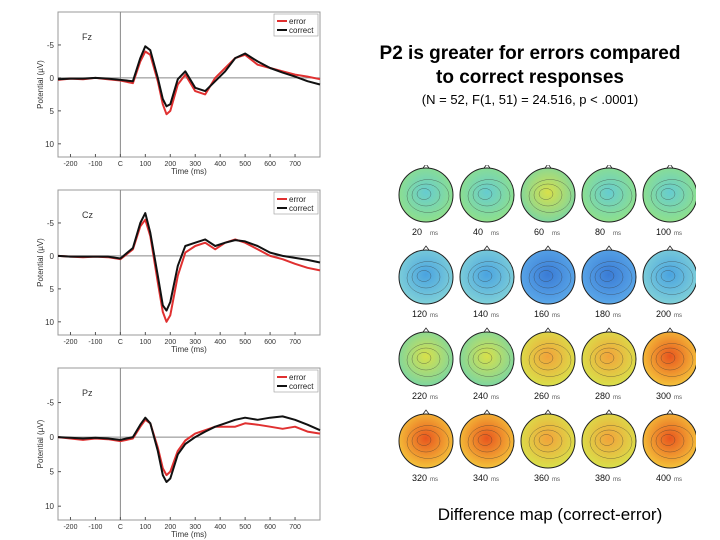 The image size is (720, 540). Describe the element at coordinates (419, 478) in the screenshot. I see `topomap-label: 320` at that location.